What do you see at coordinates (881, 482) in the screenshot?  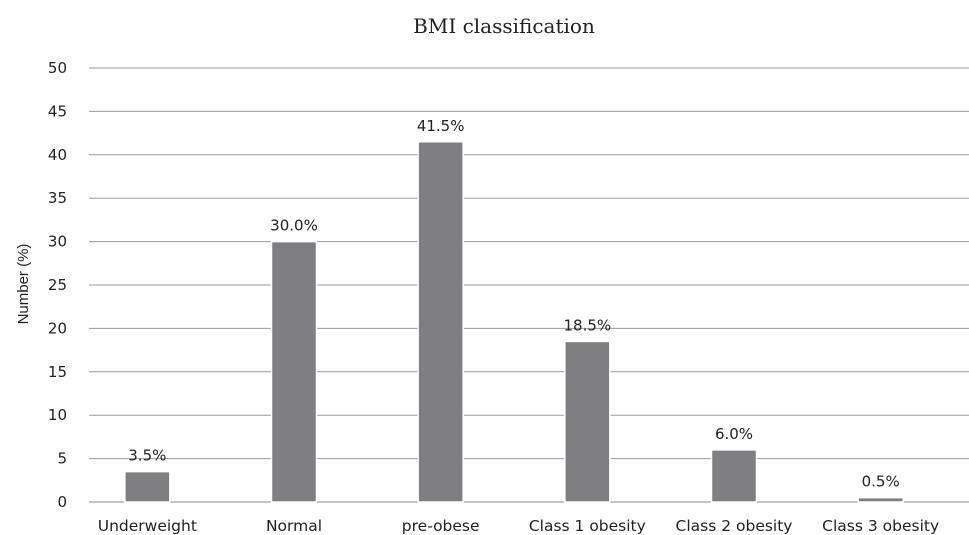 I see `data-label: 0.5%` at bounding box center [881, 482].